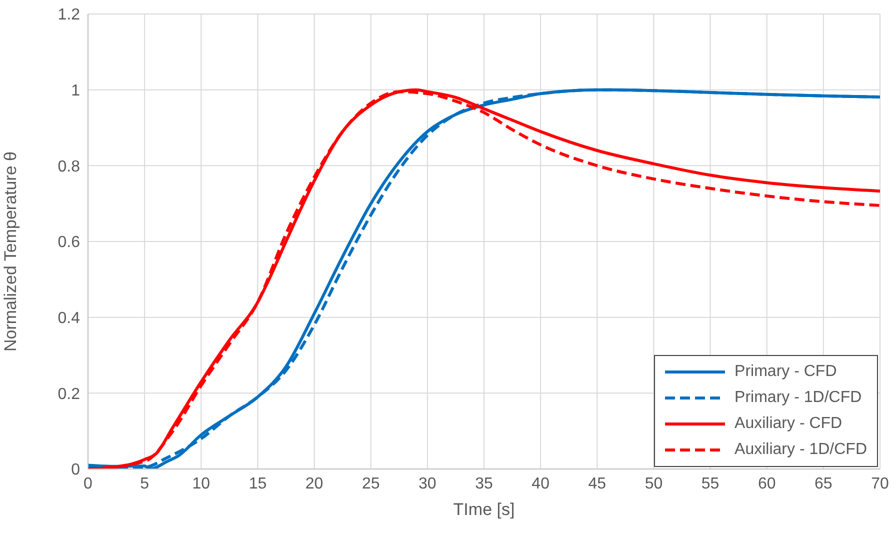 This screenshot has width=896, height=539. I want to click on legend-label: Primary - 1D/CFD, so click(798, 398).